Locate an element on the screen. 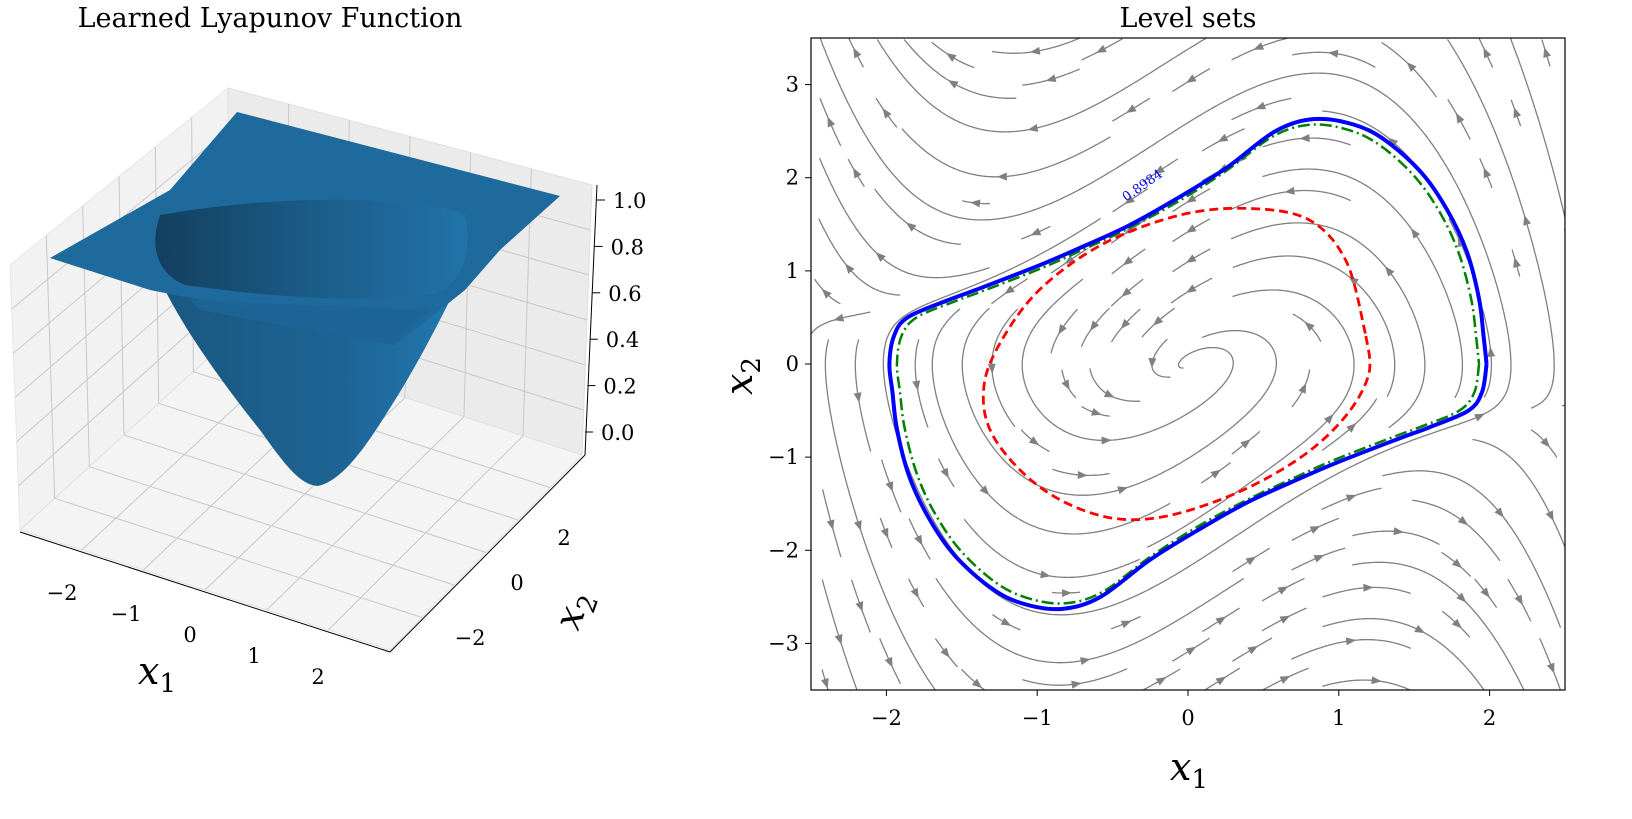  x2-tick-label-3d: 0 is located at coordinates (516, 583).